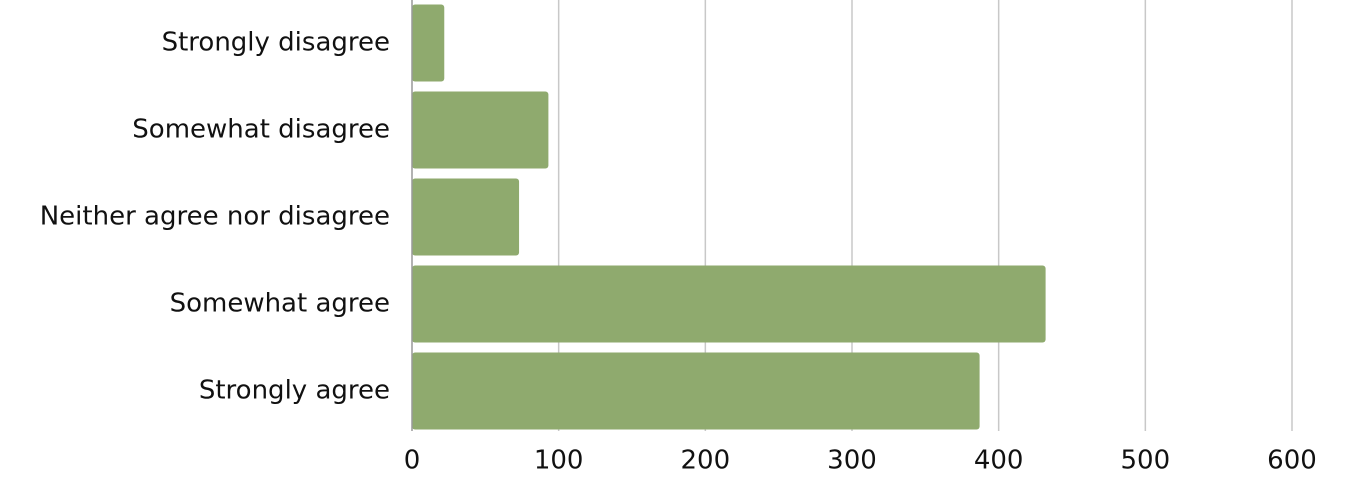 The width and height of the screenshot is (1366, 498). I want to click on y-tick-label: Somewhat agree, so click(280, 304).